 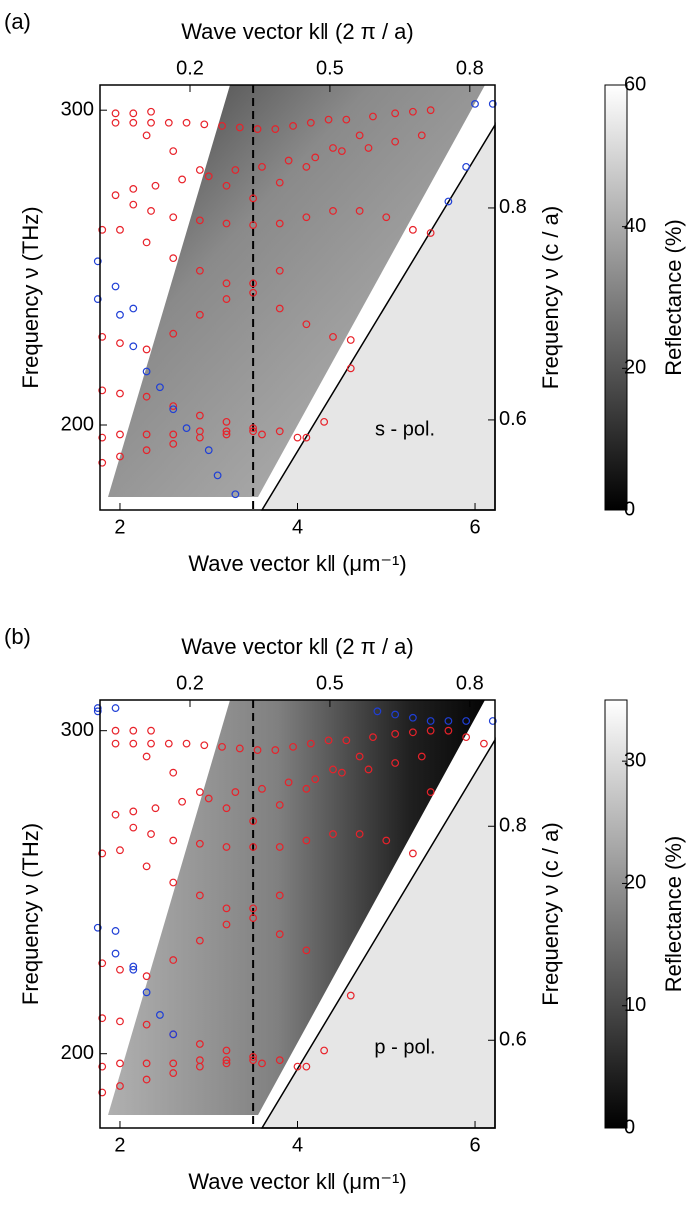 I want to click on colorbar-label: Reflectance (%), so click(x=673, y=914).